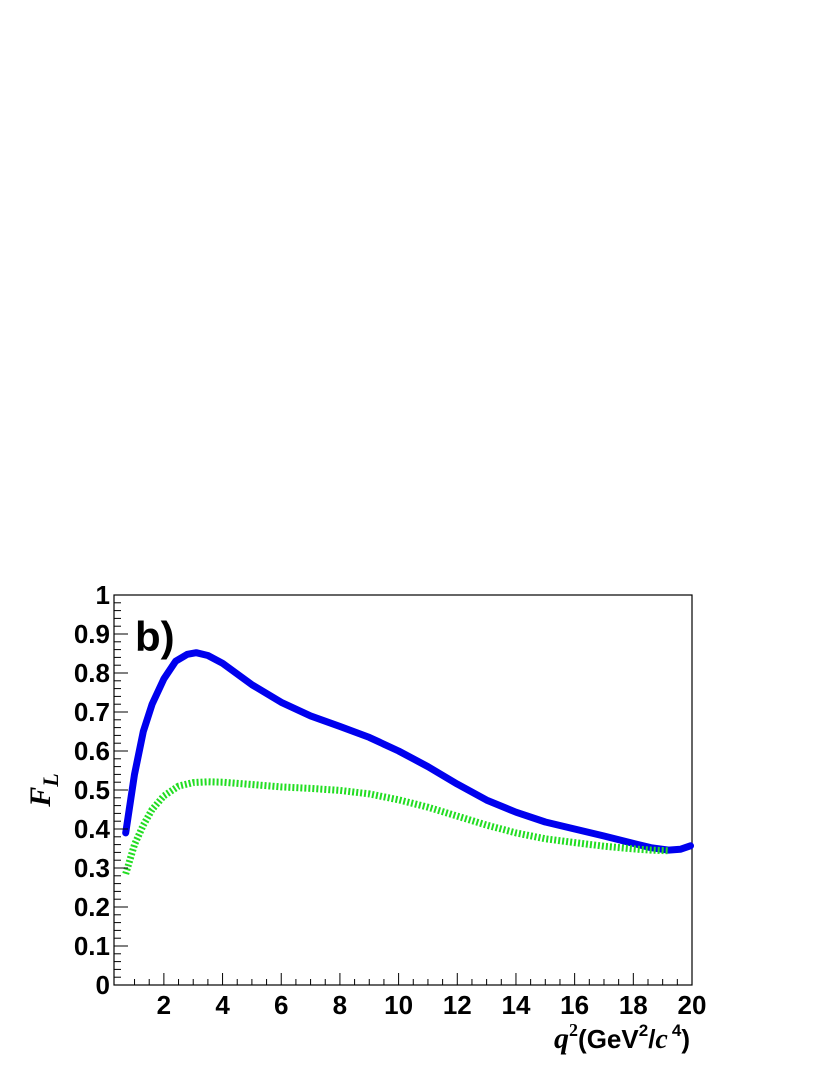  What do you see at coordinates (92, 829) in the screenshot?
I see `y-tick-label: 0.4` at bounding box center [92, 829].